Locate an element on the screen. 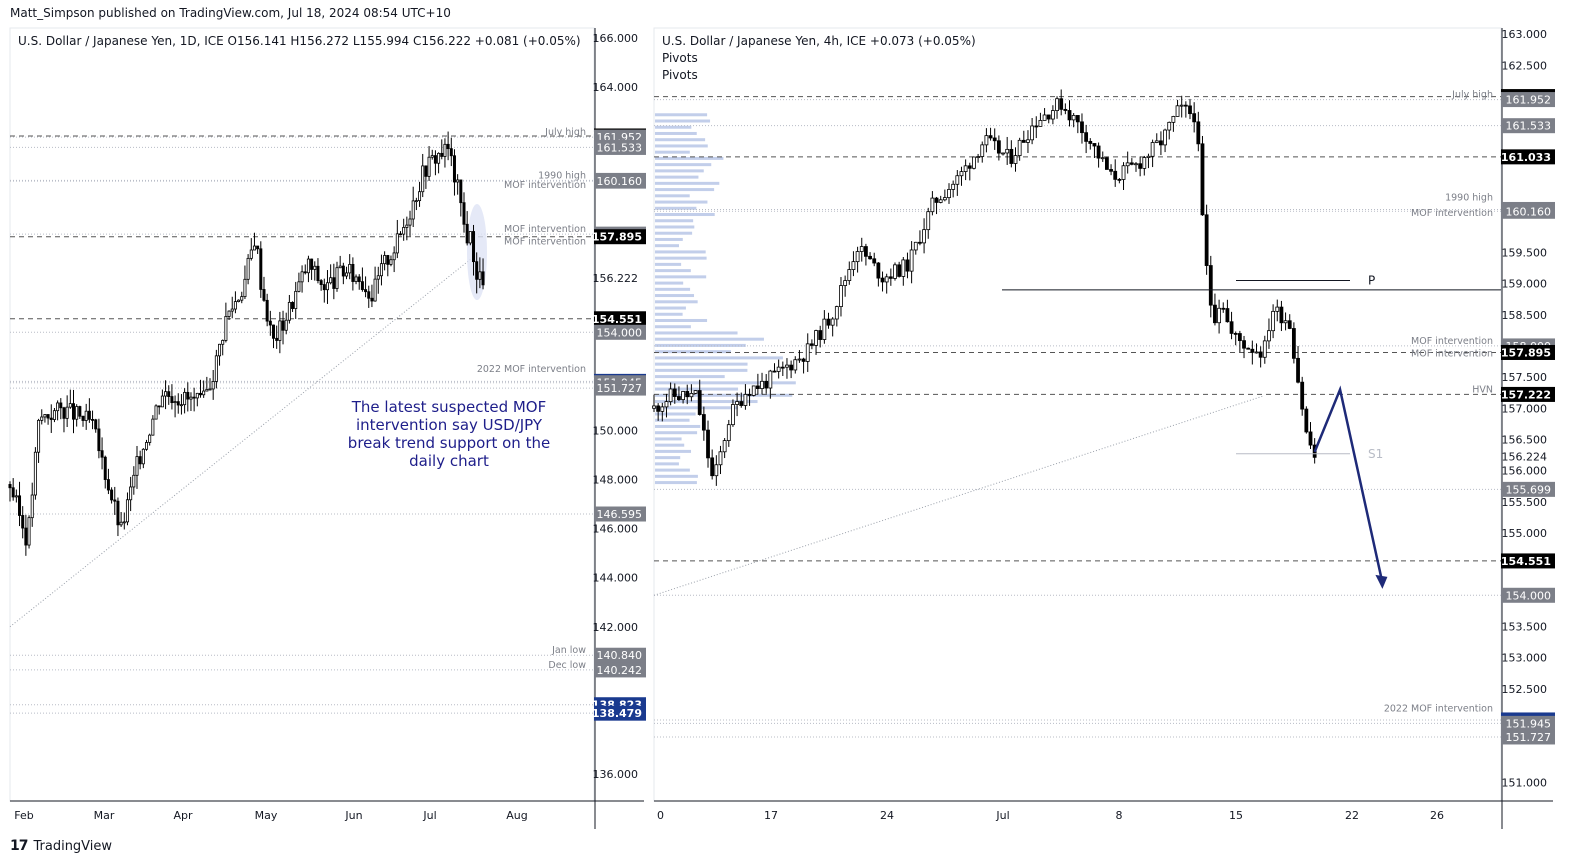 Image resolution: width=1569 pixels, height=866 pixels. x-tick-label: Apr is located at coordinates (183, 815).